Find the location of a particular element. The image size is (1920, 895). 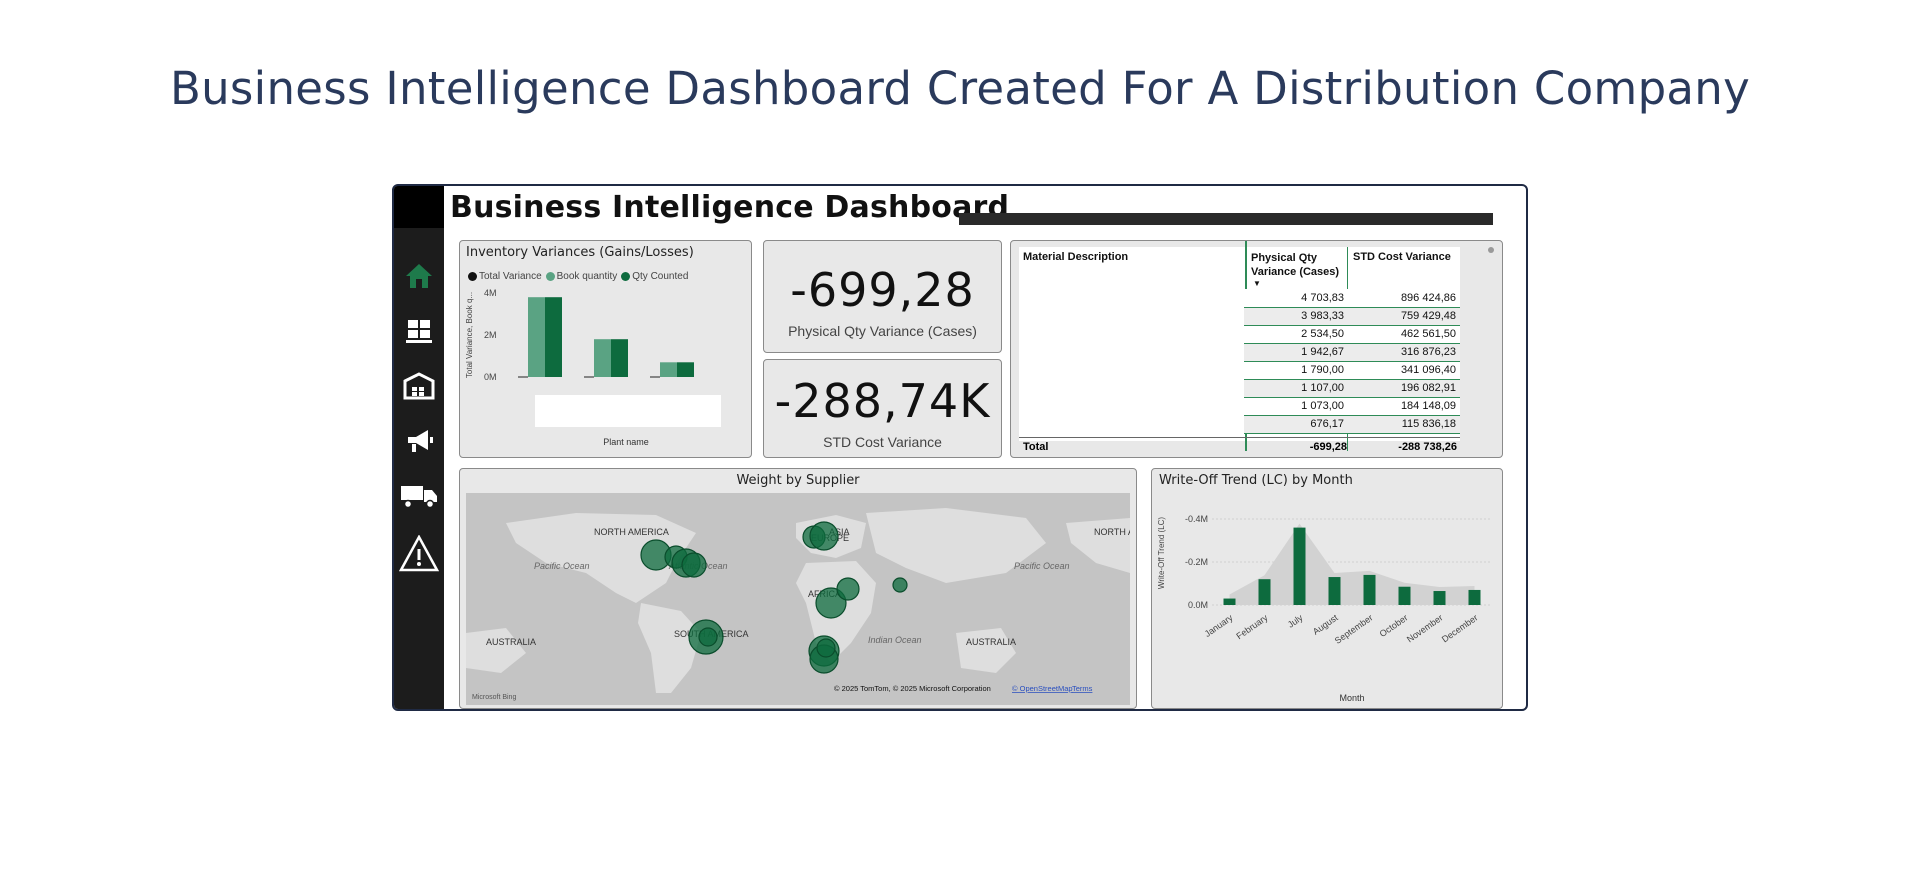

table-row: 4 703,83 896 424,86 is located at coordinates (1352, 298).